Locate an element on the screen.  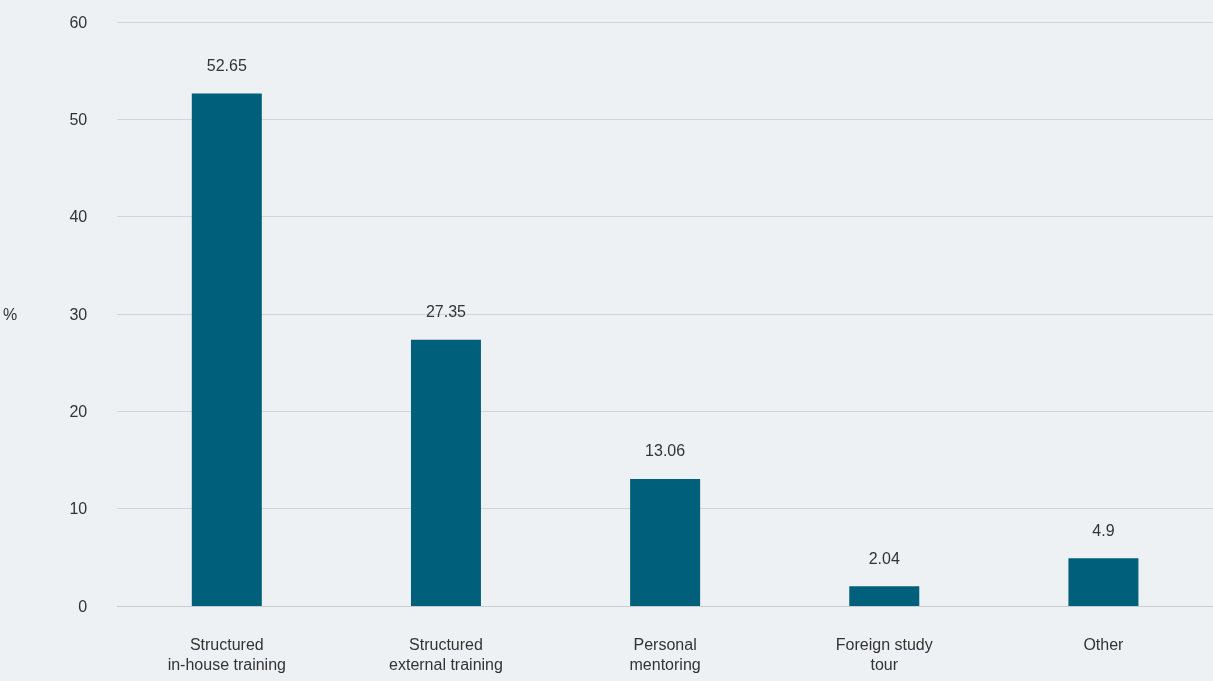
y-tick-label: 30 is located at coordinates (78, 314).